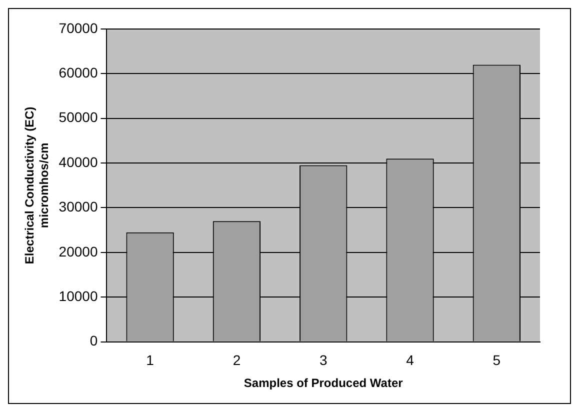 The image size is (579, 412). What do you see at coordinates (78, 28) in the screenshot?
I see `y-tick-label: 70000` at bounding box center [78, 28].